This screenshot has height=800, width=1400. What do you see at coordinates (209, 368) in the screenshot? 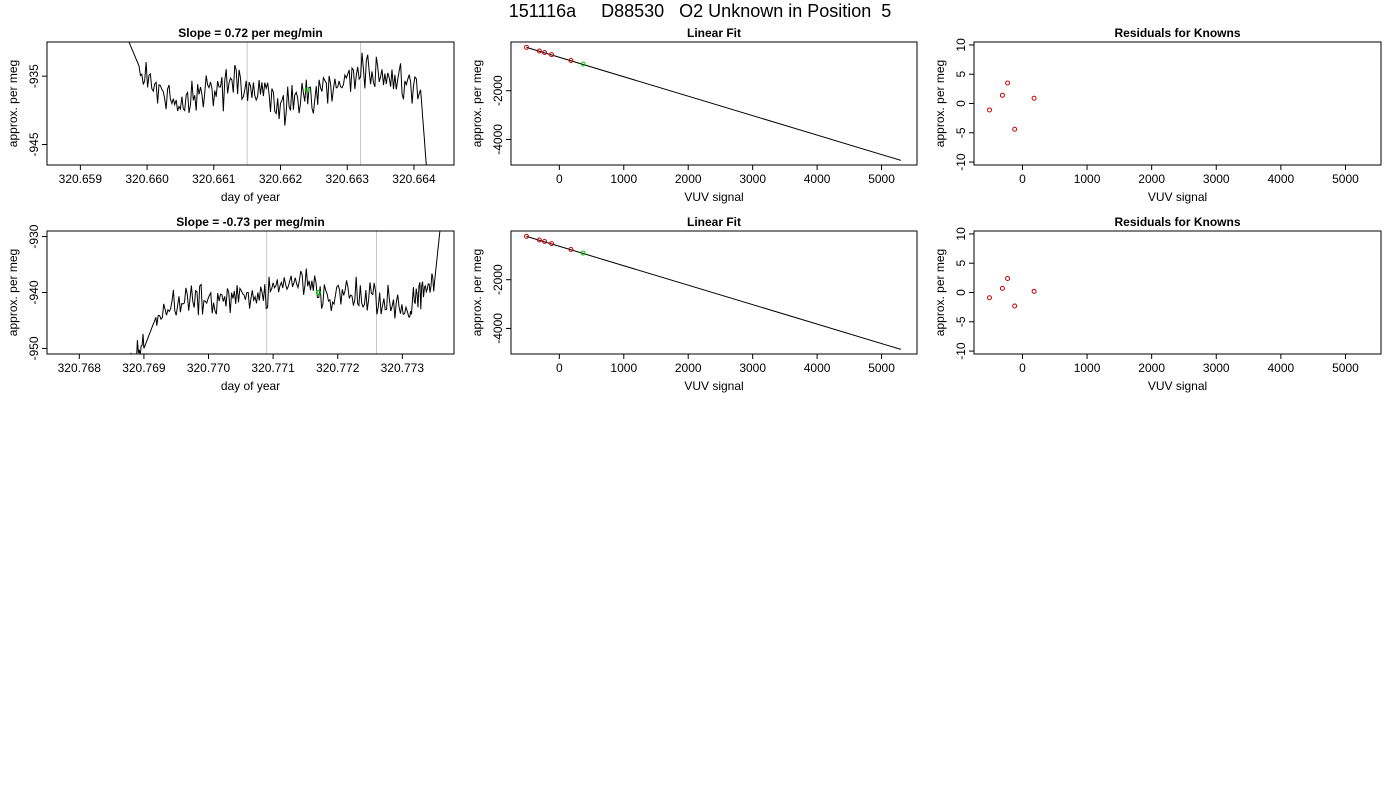
I see `x-tick-label: 320.770` at bounding box center [209, 368].